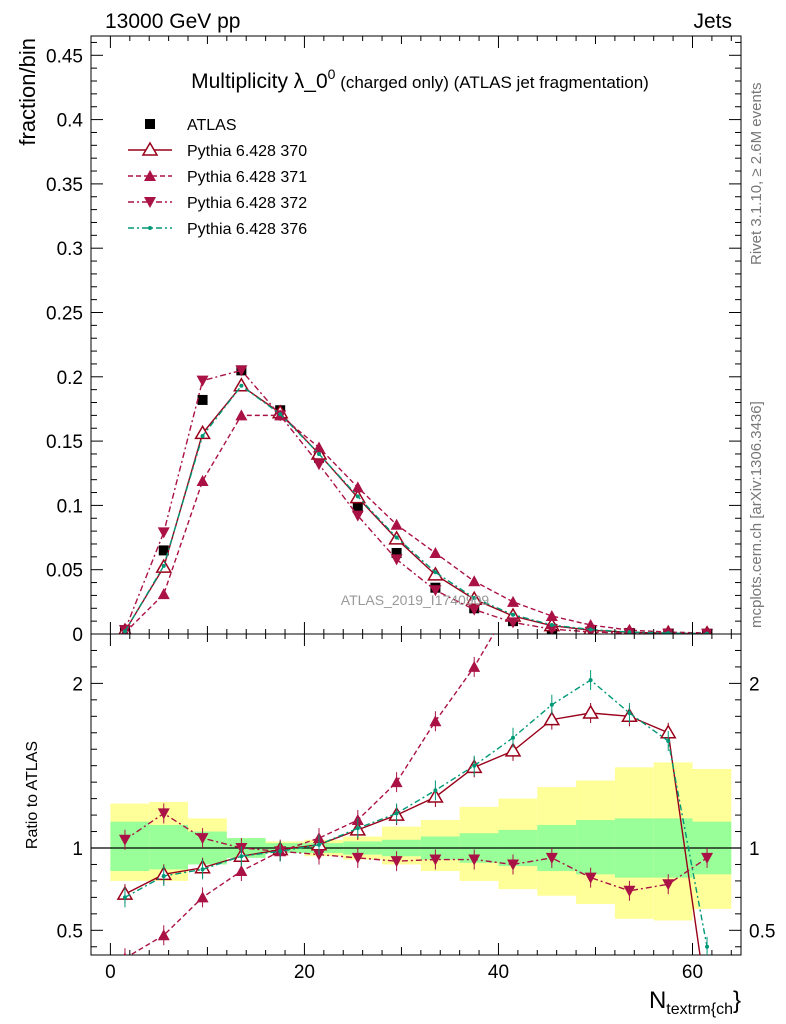 Image resolution: width=786 pixels, height=1024 pixels. I want to click on plot-title-main: Multiplicity λ_0, so click(259, 81).